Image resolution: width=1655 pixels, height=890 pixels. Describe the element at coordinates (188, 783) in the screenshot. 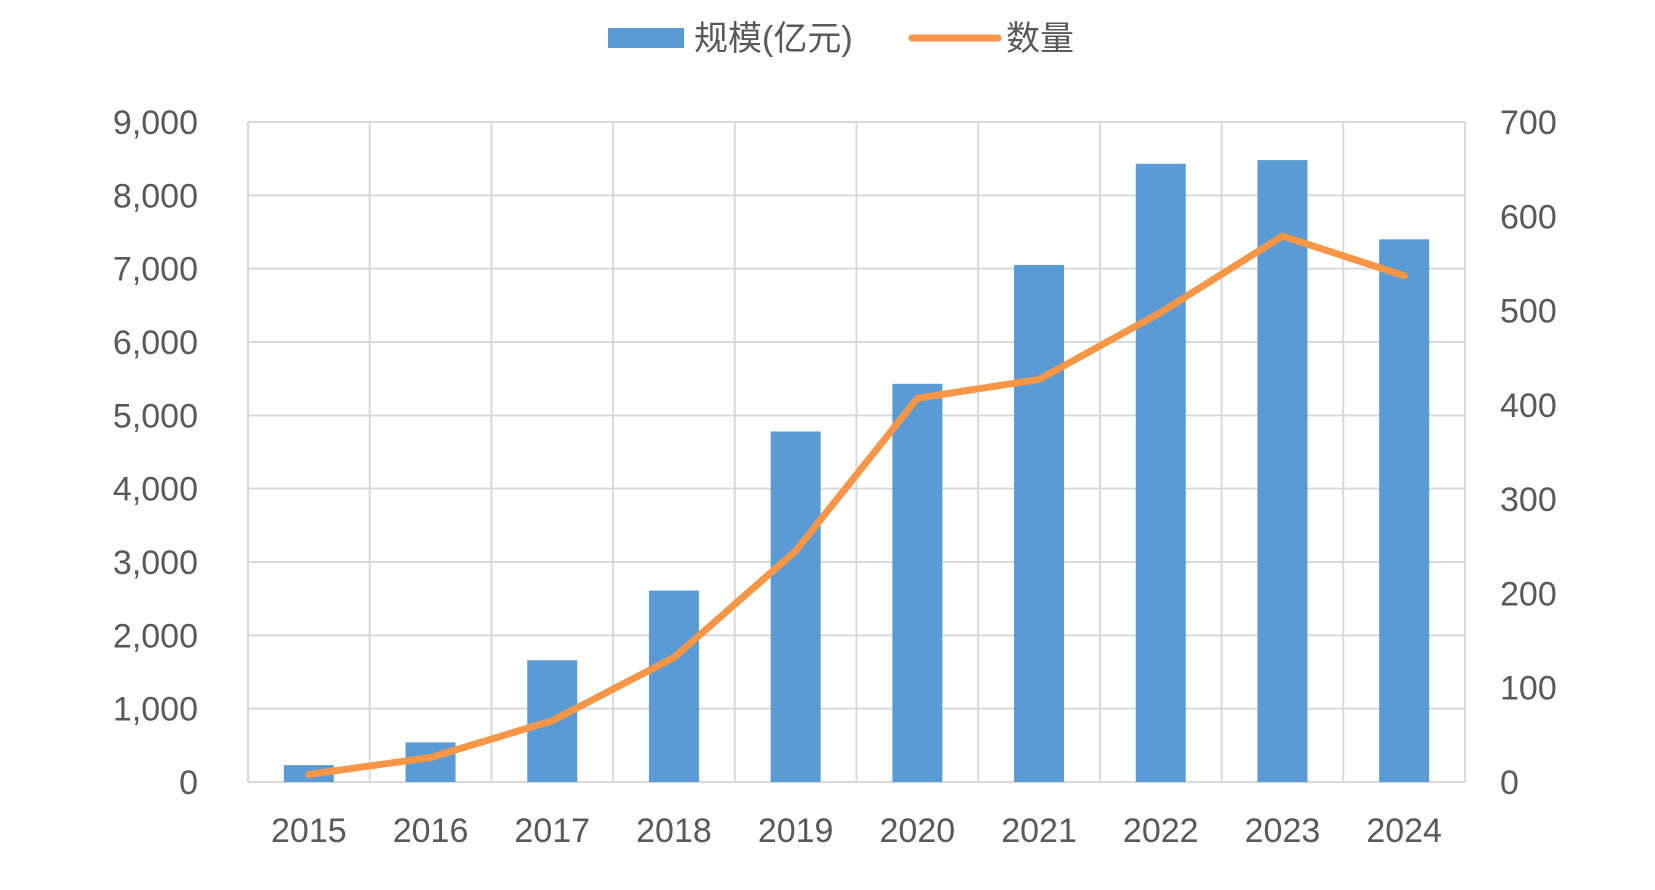

I see `left-axis-tick-label: 0` at that location.